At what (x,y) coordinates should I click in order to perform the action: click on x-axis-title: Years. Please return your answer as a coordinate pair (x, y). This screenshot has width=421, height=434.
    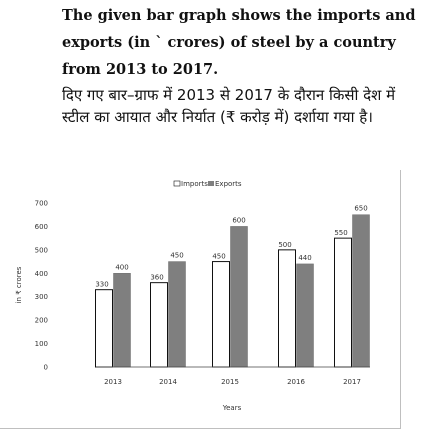
    Looking at the image, I should click on (232, 408).